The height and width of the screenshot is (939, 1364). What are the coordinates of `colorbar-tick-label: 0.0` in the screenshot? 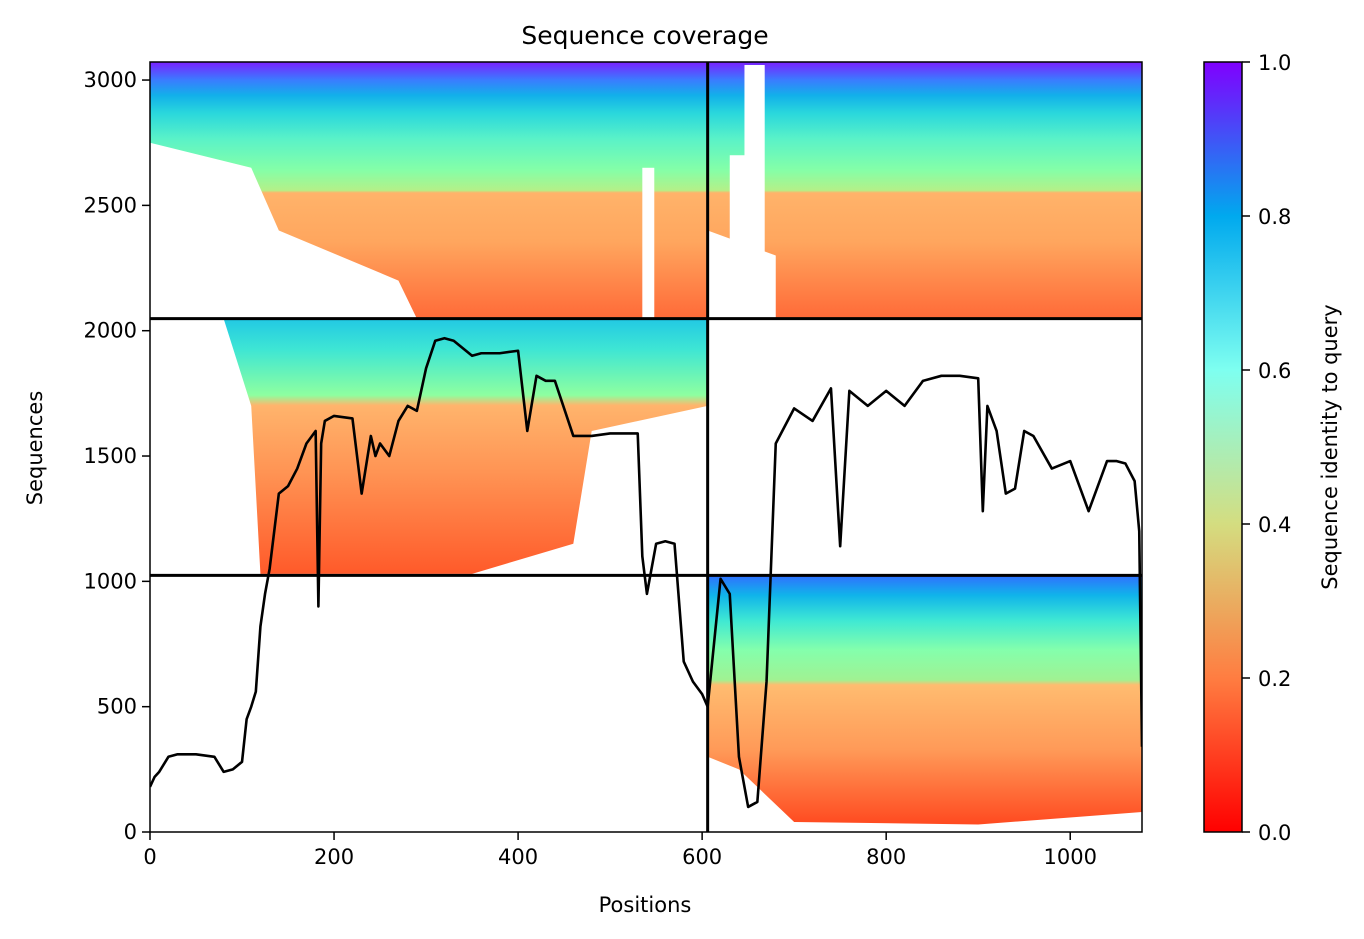 It's located at (1274, 833).